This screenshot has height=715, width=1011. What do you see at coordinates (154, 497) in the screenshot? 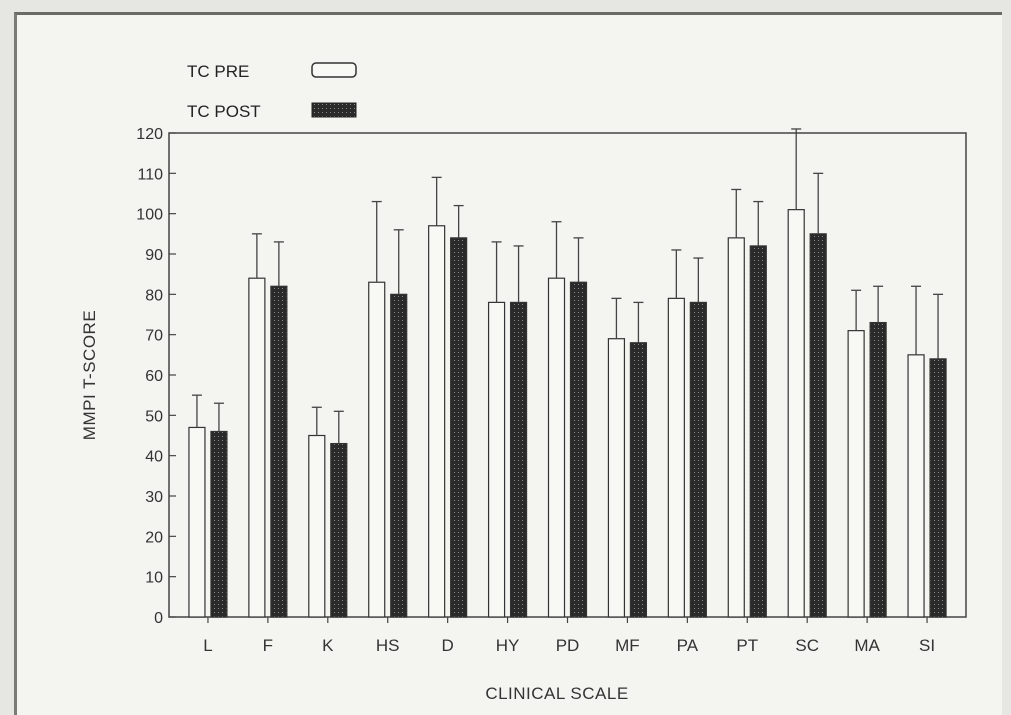
I see `y-tick-label: 30` at bounding box center [154, 497].